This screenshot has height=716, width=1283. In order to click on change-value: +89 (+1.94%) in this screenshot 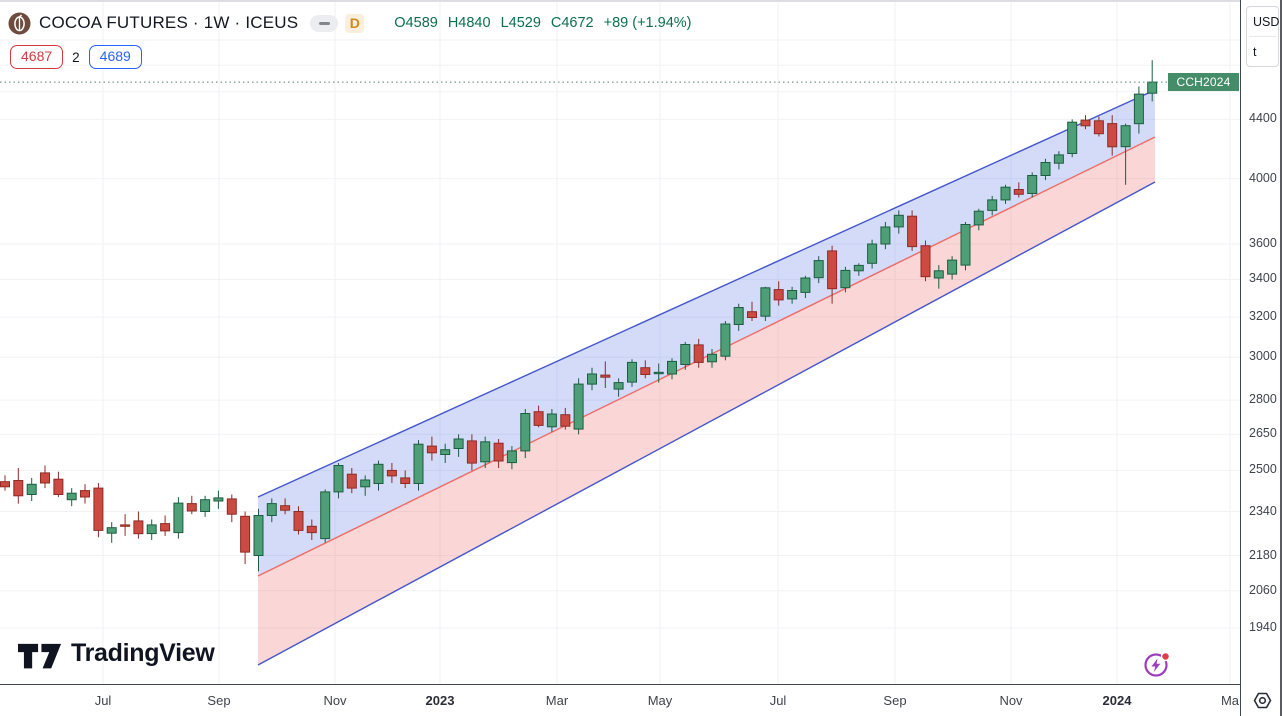, I will do `click(647, 23)`.